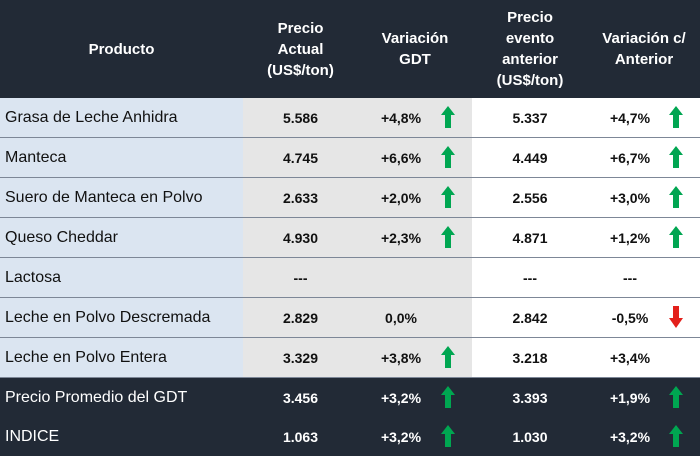 The width and height of the screenshot is (700, 456). I want to click on cell-text: 5.586, so click(300, 117).